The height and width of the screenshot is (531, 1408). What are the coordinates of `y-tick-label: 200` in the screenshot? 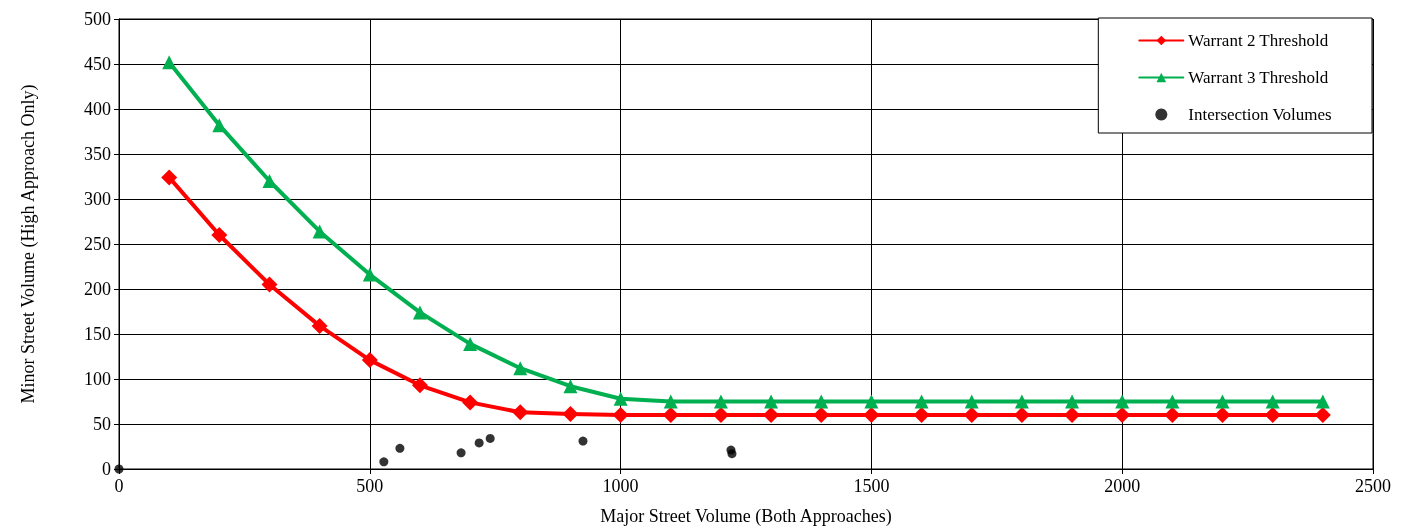 It's located at (97, 289).